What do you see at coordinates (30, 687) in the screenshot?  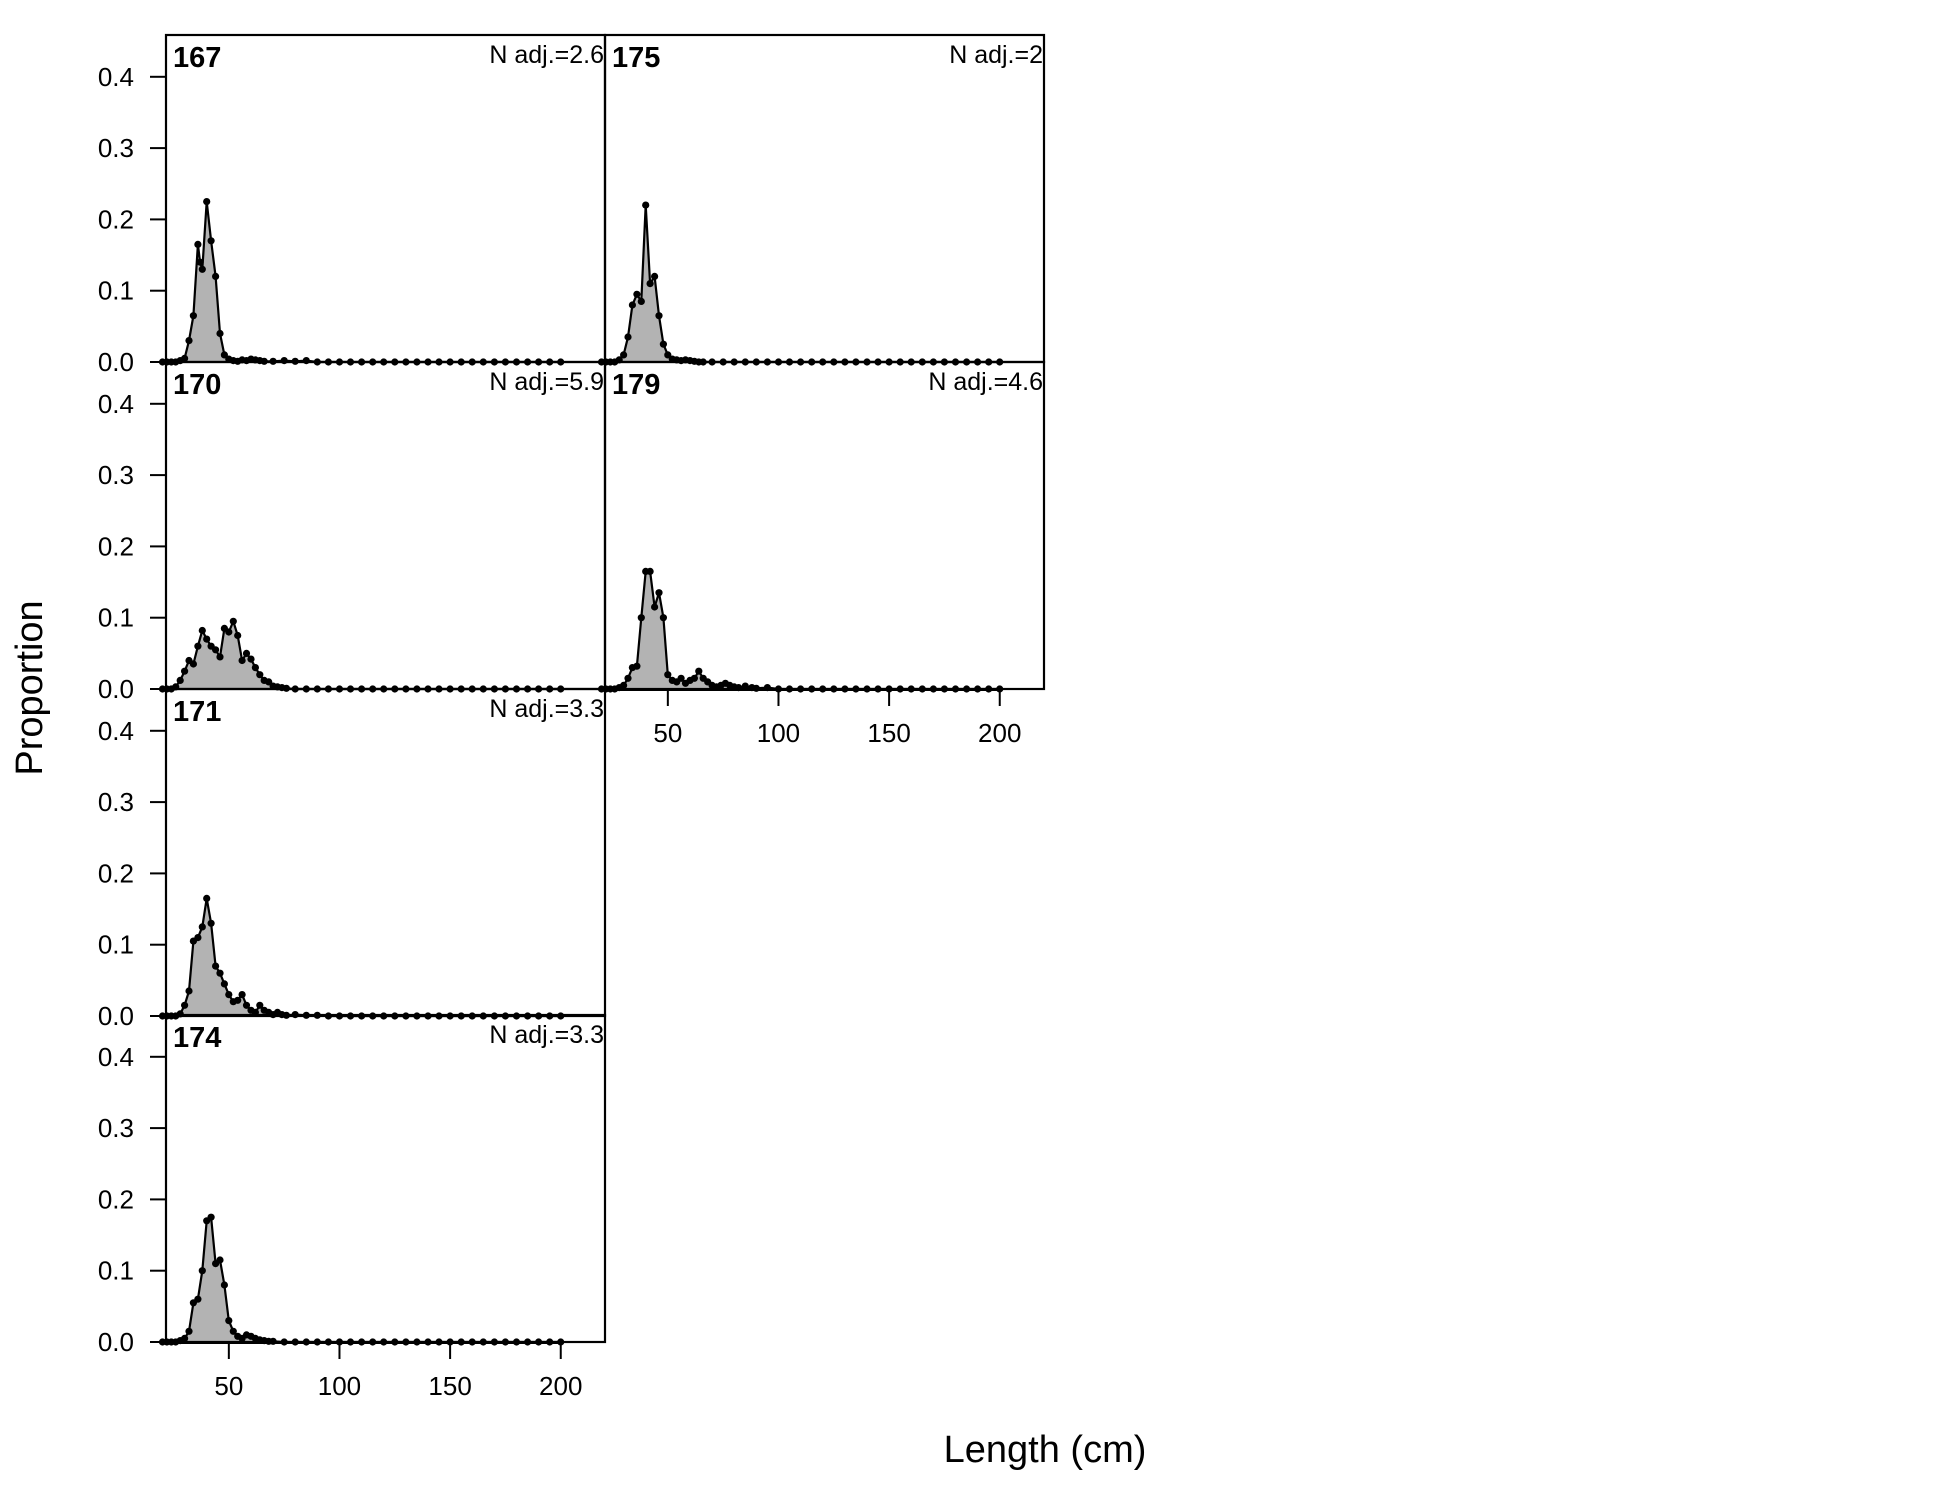 I see `y-axis-title: Proportion` at bounding box center [30, 687].